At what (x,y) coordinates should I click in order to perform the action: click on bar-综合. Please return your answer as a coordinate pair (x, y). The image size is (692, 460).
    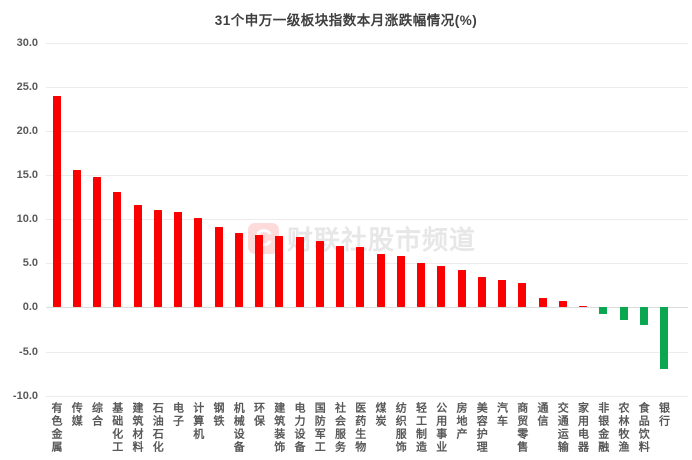
    Looking at the image, I should click on (97, 242).